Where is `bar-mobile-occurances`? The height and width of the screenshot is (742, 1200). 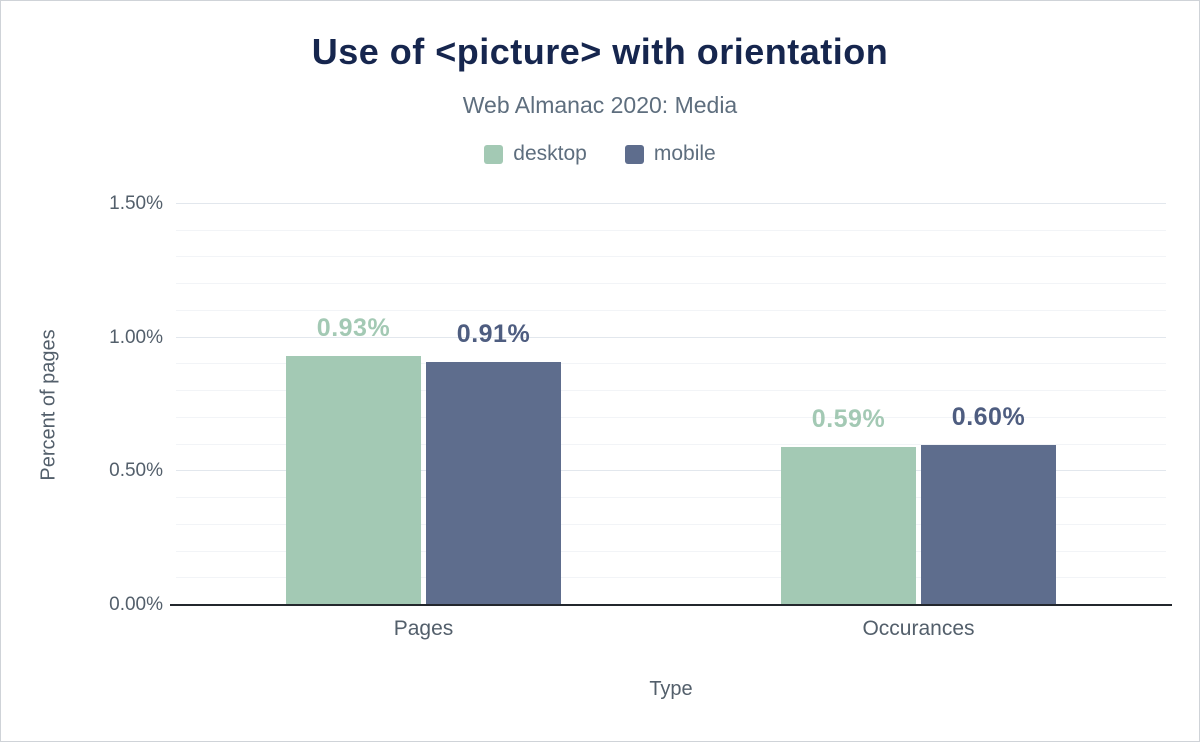 bar-mobile-occurances is located at coordinates (988, 524).